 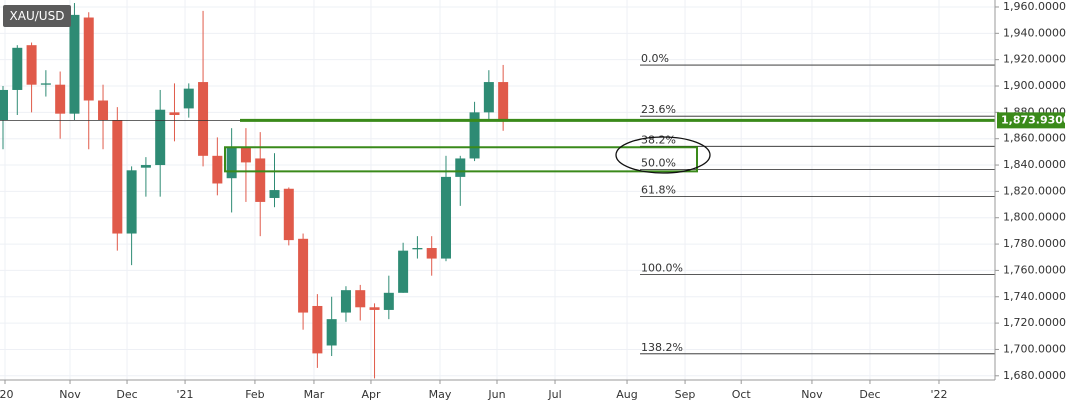 I want to click on fib-label: 61.8%, so click(x=658, y=189).